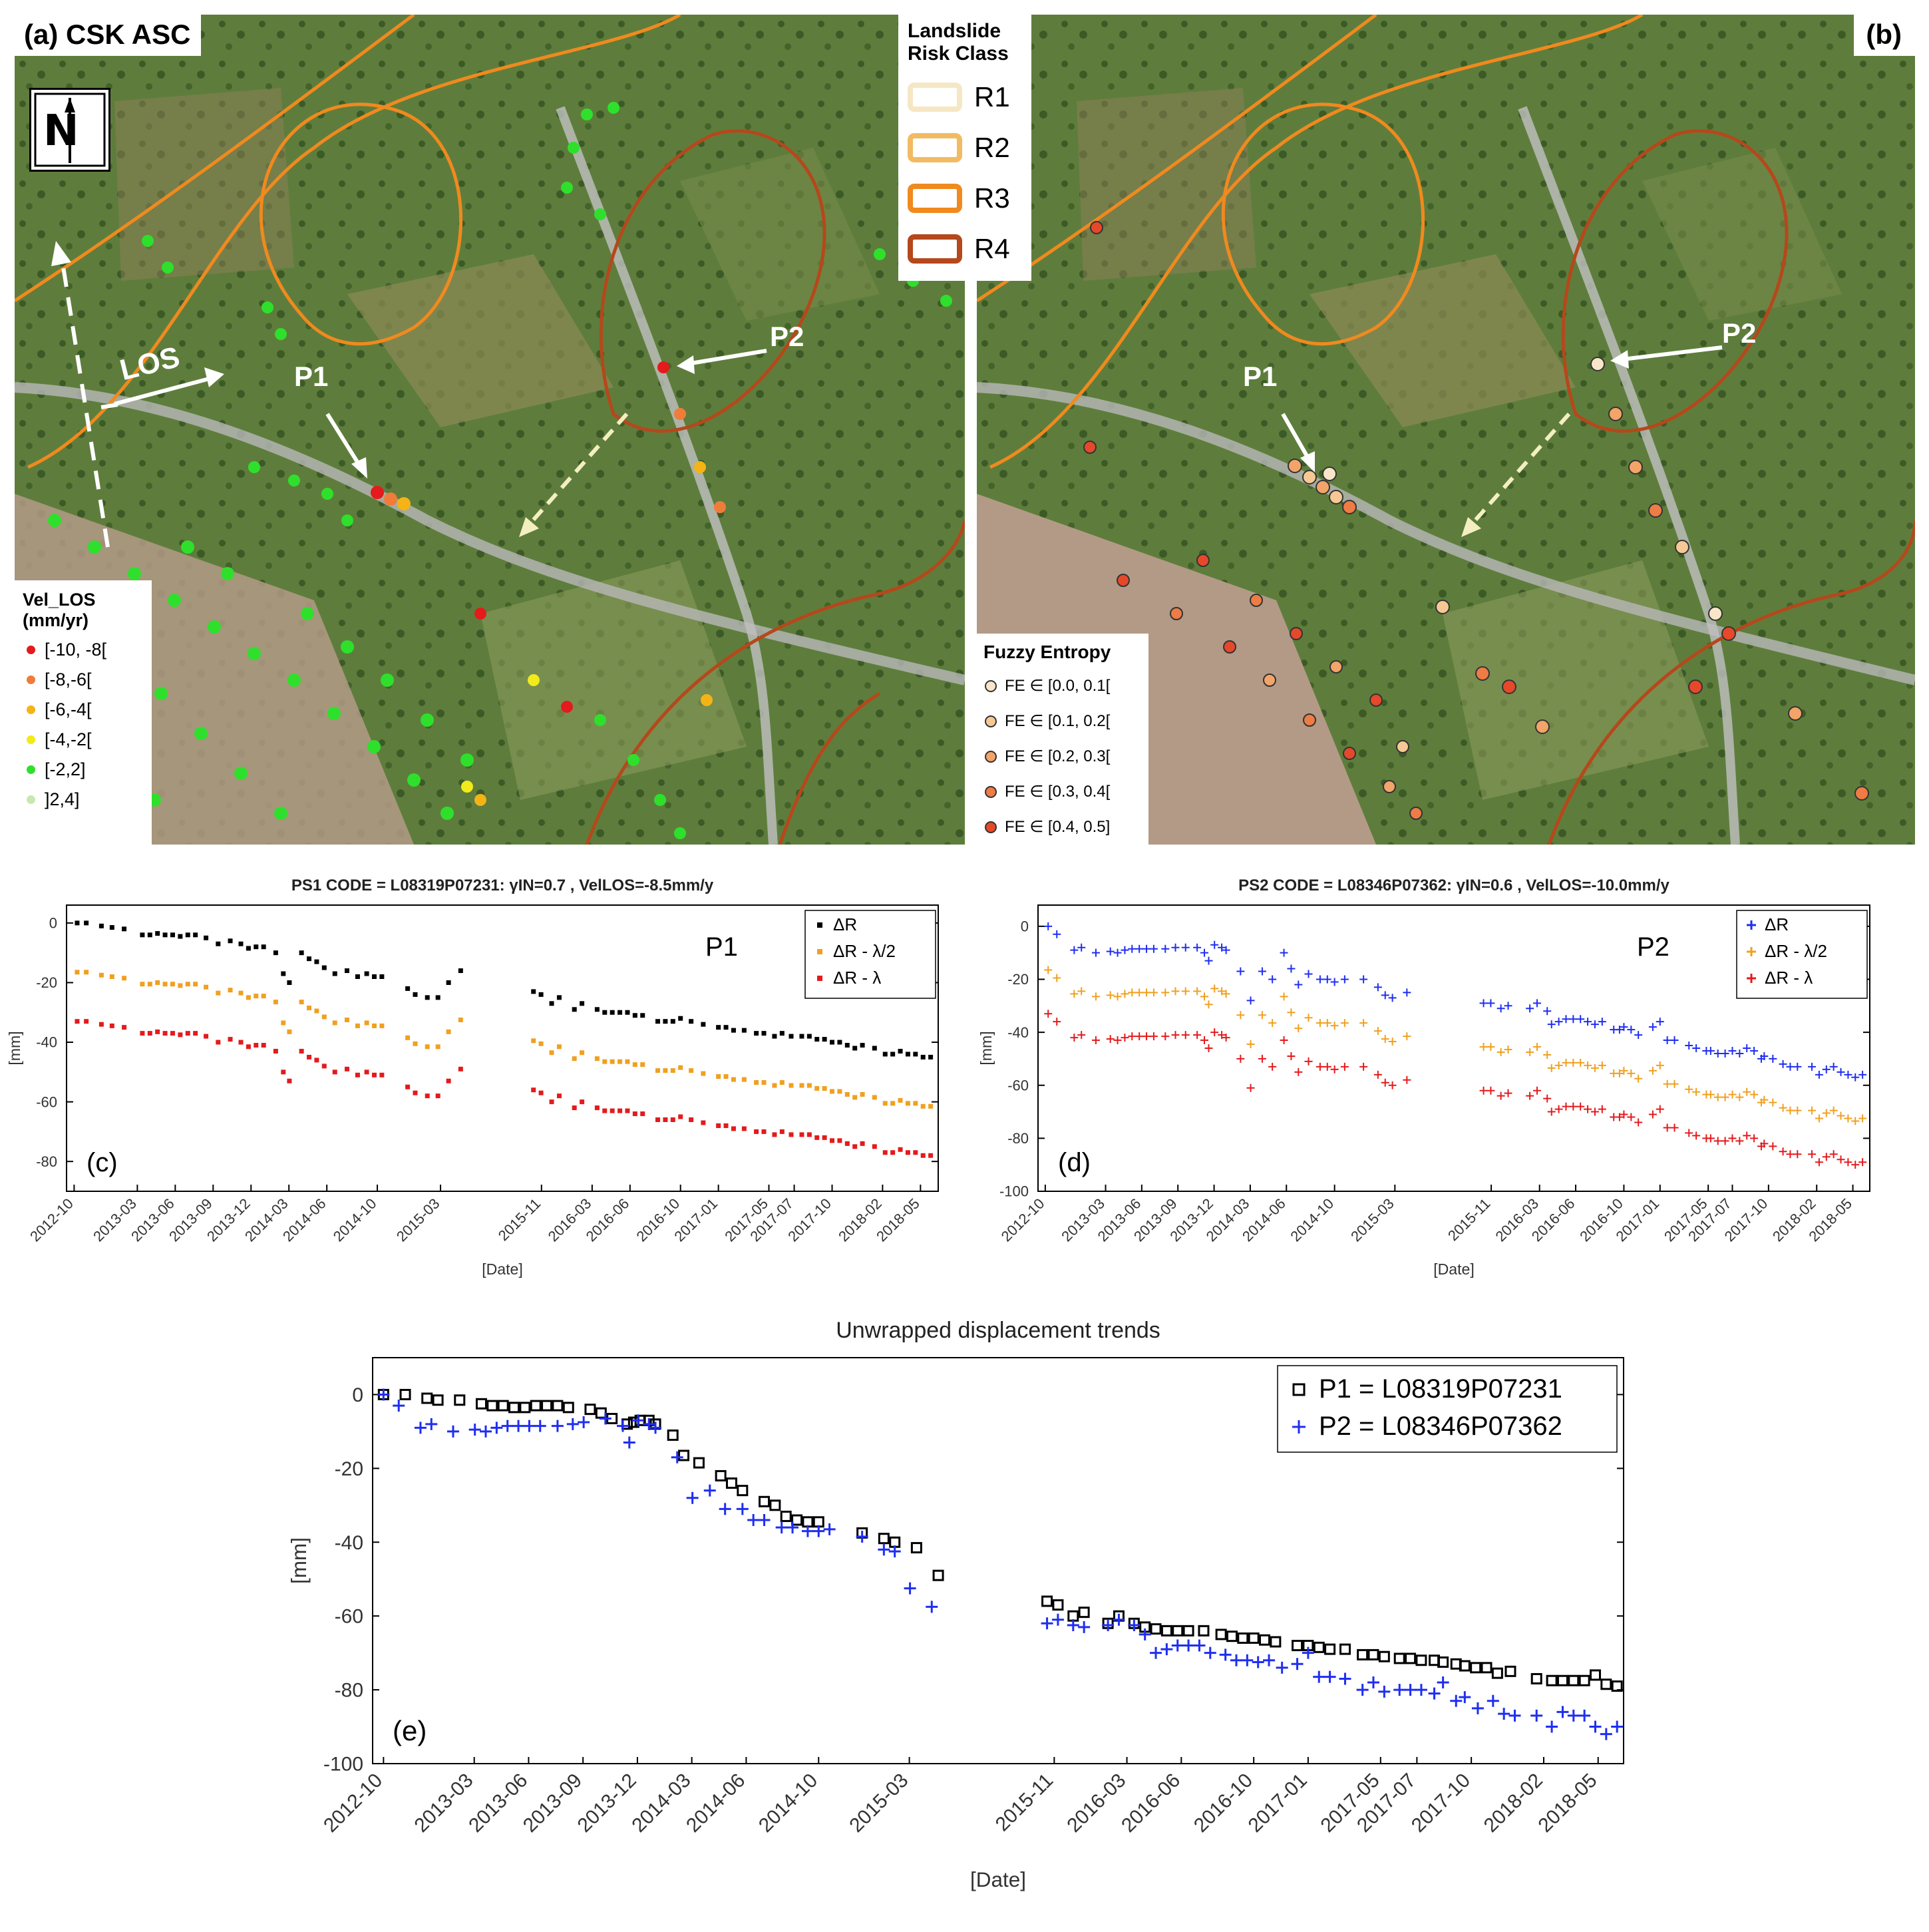 This screenshot has height=1932, width=1929. I want to click on legend-box, so click(1447, 1409).